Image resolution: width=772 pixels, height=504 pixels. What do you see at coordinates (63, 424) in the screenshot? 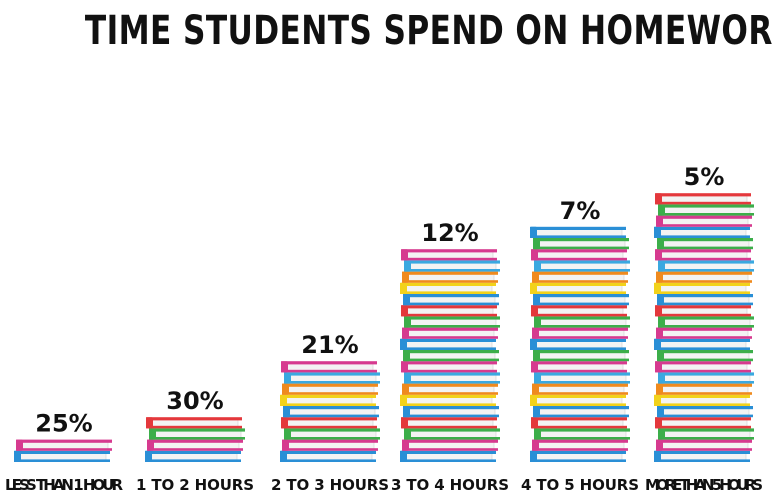
I see `bar-value-label: 25%` at bounding box center [63, 424].